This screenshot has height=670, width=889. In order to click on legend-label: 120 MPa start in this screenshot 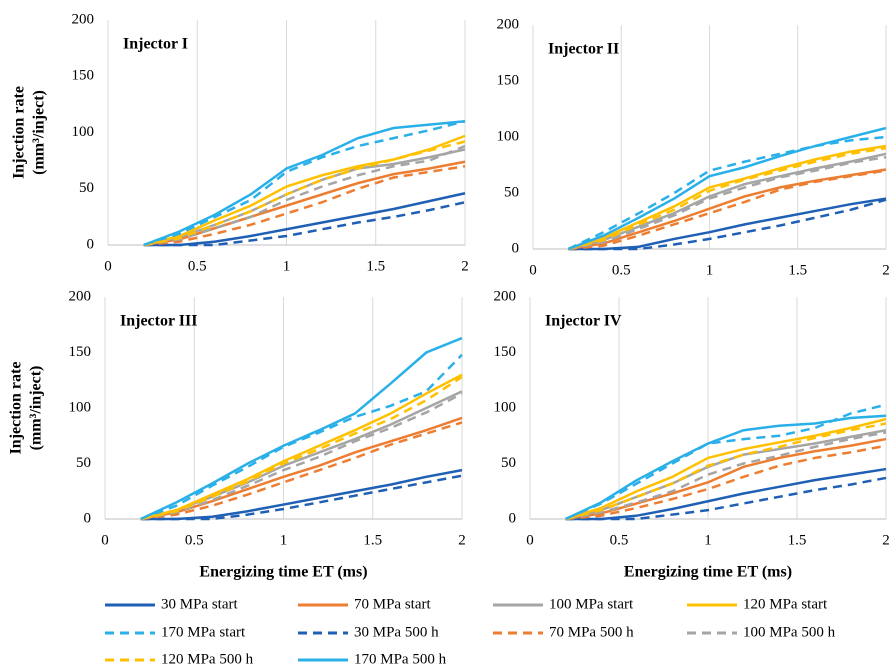, I will do `click(785, 604)`.